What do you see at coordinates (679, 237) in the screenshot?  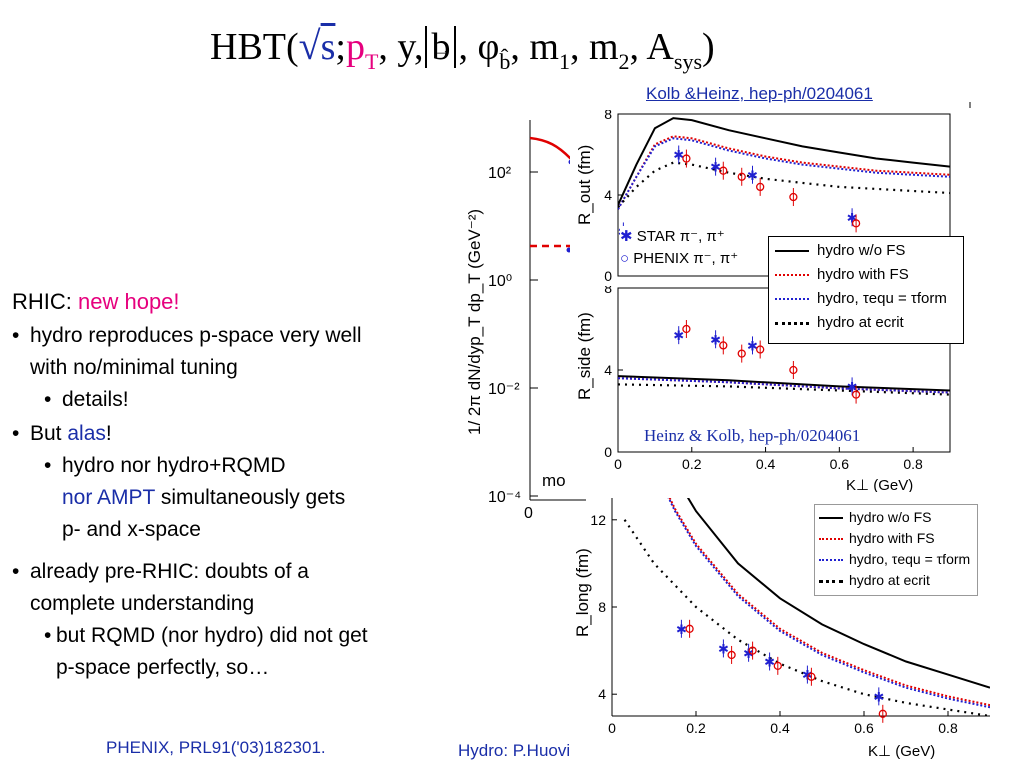 I see `legend-star: ✱ STAR π⁻, π⁺` at bounding box center [679, 237].